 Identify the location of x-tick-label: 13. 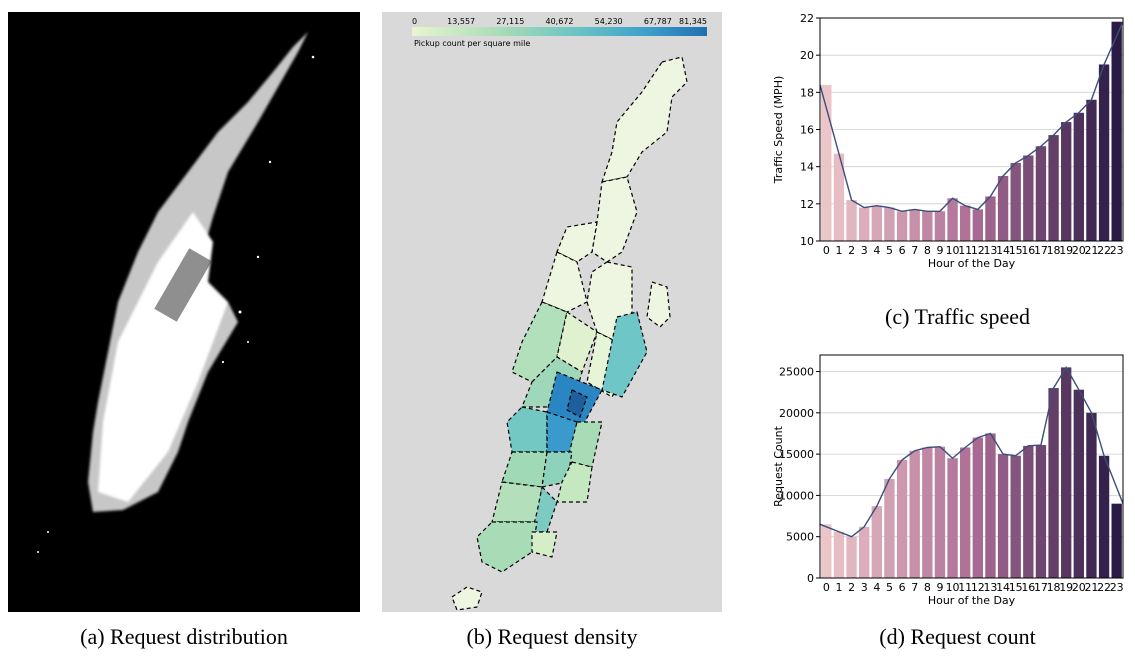
(990, 250).